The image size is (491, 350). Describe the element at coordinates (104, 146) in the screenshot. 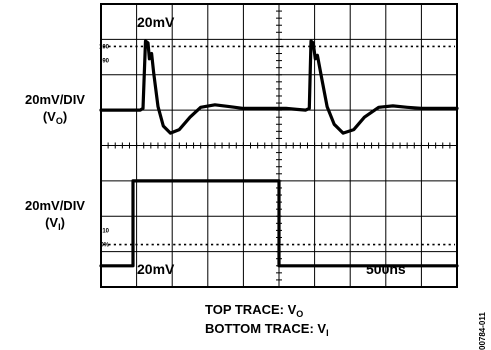

I see `trace-markers: 100 90 10 0%` at that location.